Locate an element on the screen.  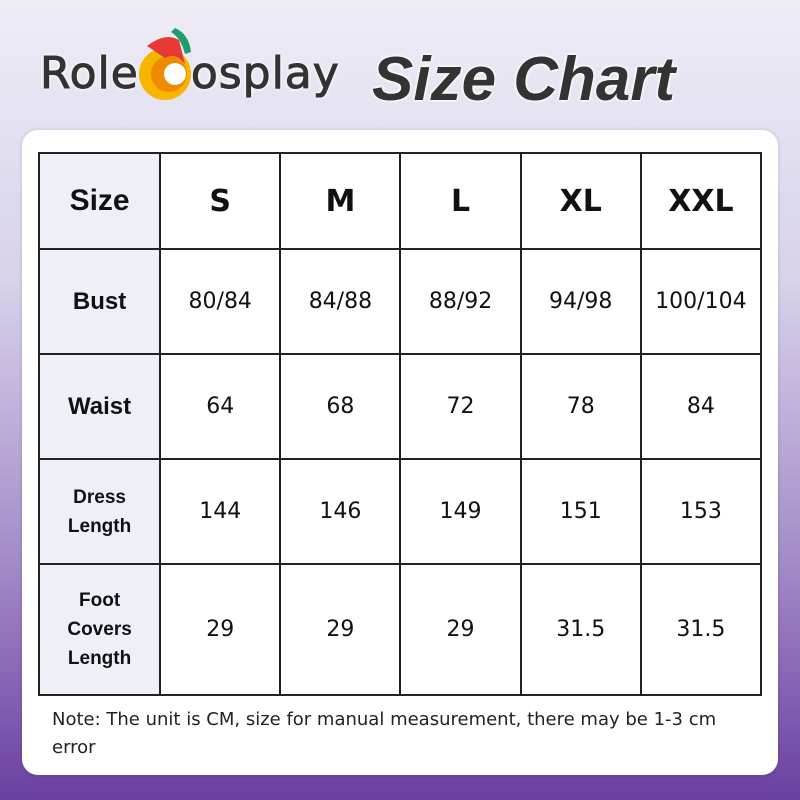
table-cell: 149 is located at coordinates (460, 511).